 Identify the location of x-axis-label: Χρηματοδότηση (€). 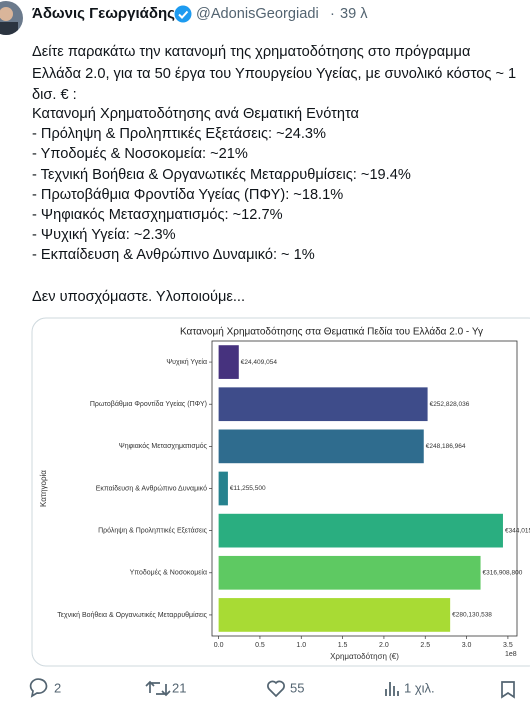
(364, 656).